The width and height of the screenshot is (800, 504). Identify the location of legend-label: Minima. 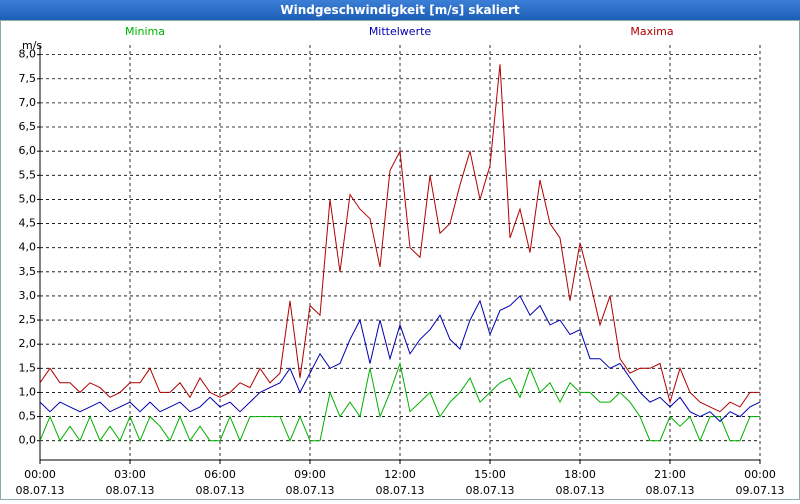
(145, 31).